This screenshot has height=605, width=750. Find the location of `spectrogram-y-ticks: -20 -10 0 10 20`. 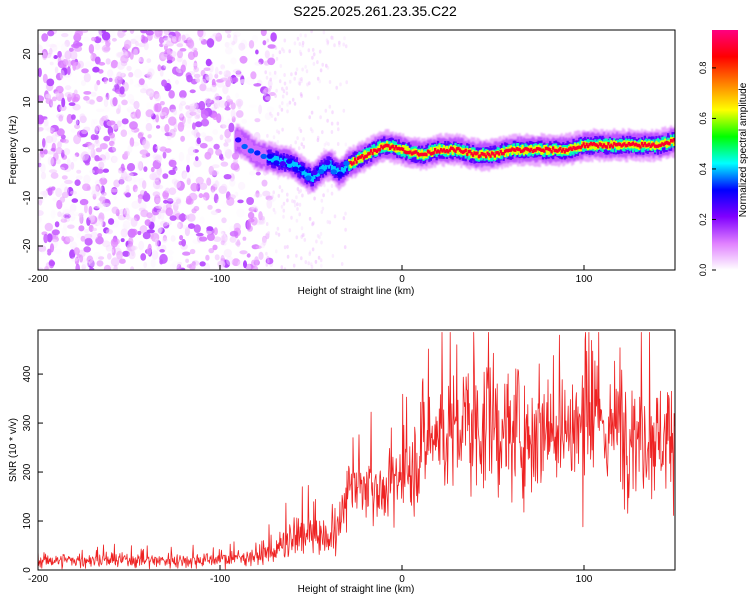

spectrogram-y-ticks: -20 -10 0 10 20 is located at coordinates (32, 150).